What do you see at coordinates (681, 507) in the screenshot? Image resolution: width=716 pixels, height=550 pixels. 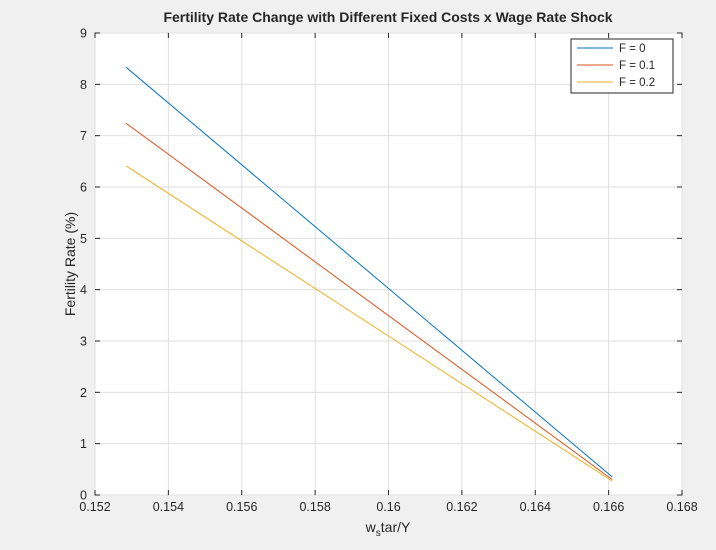 I see `x-tick-label: 0.168` at bounding box center [681, 507].